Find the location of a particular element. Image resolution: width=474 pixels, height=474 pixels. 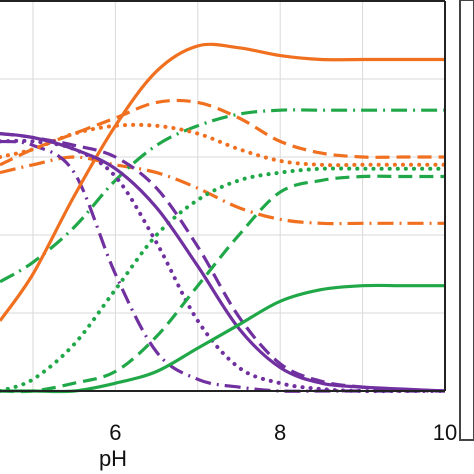

x-tick-label: 8 is located at coordinates (280, 432).